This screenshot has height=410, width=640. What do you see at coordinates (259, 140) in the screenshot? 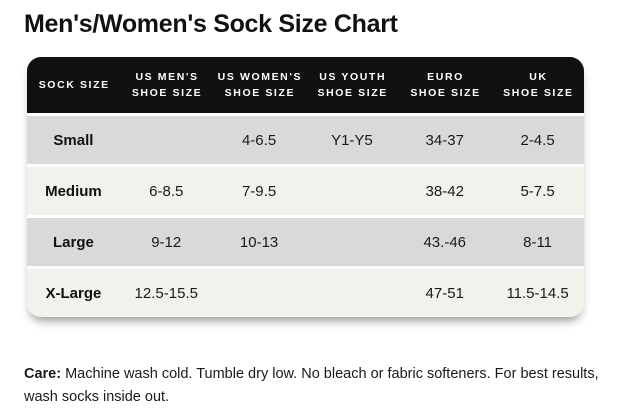
I see `cell-us-womens: 4-6.5` at bounding box center [259, 140].